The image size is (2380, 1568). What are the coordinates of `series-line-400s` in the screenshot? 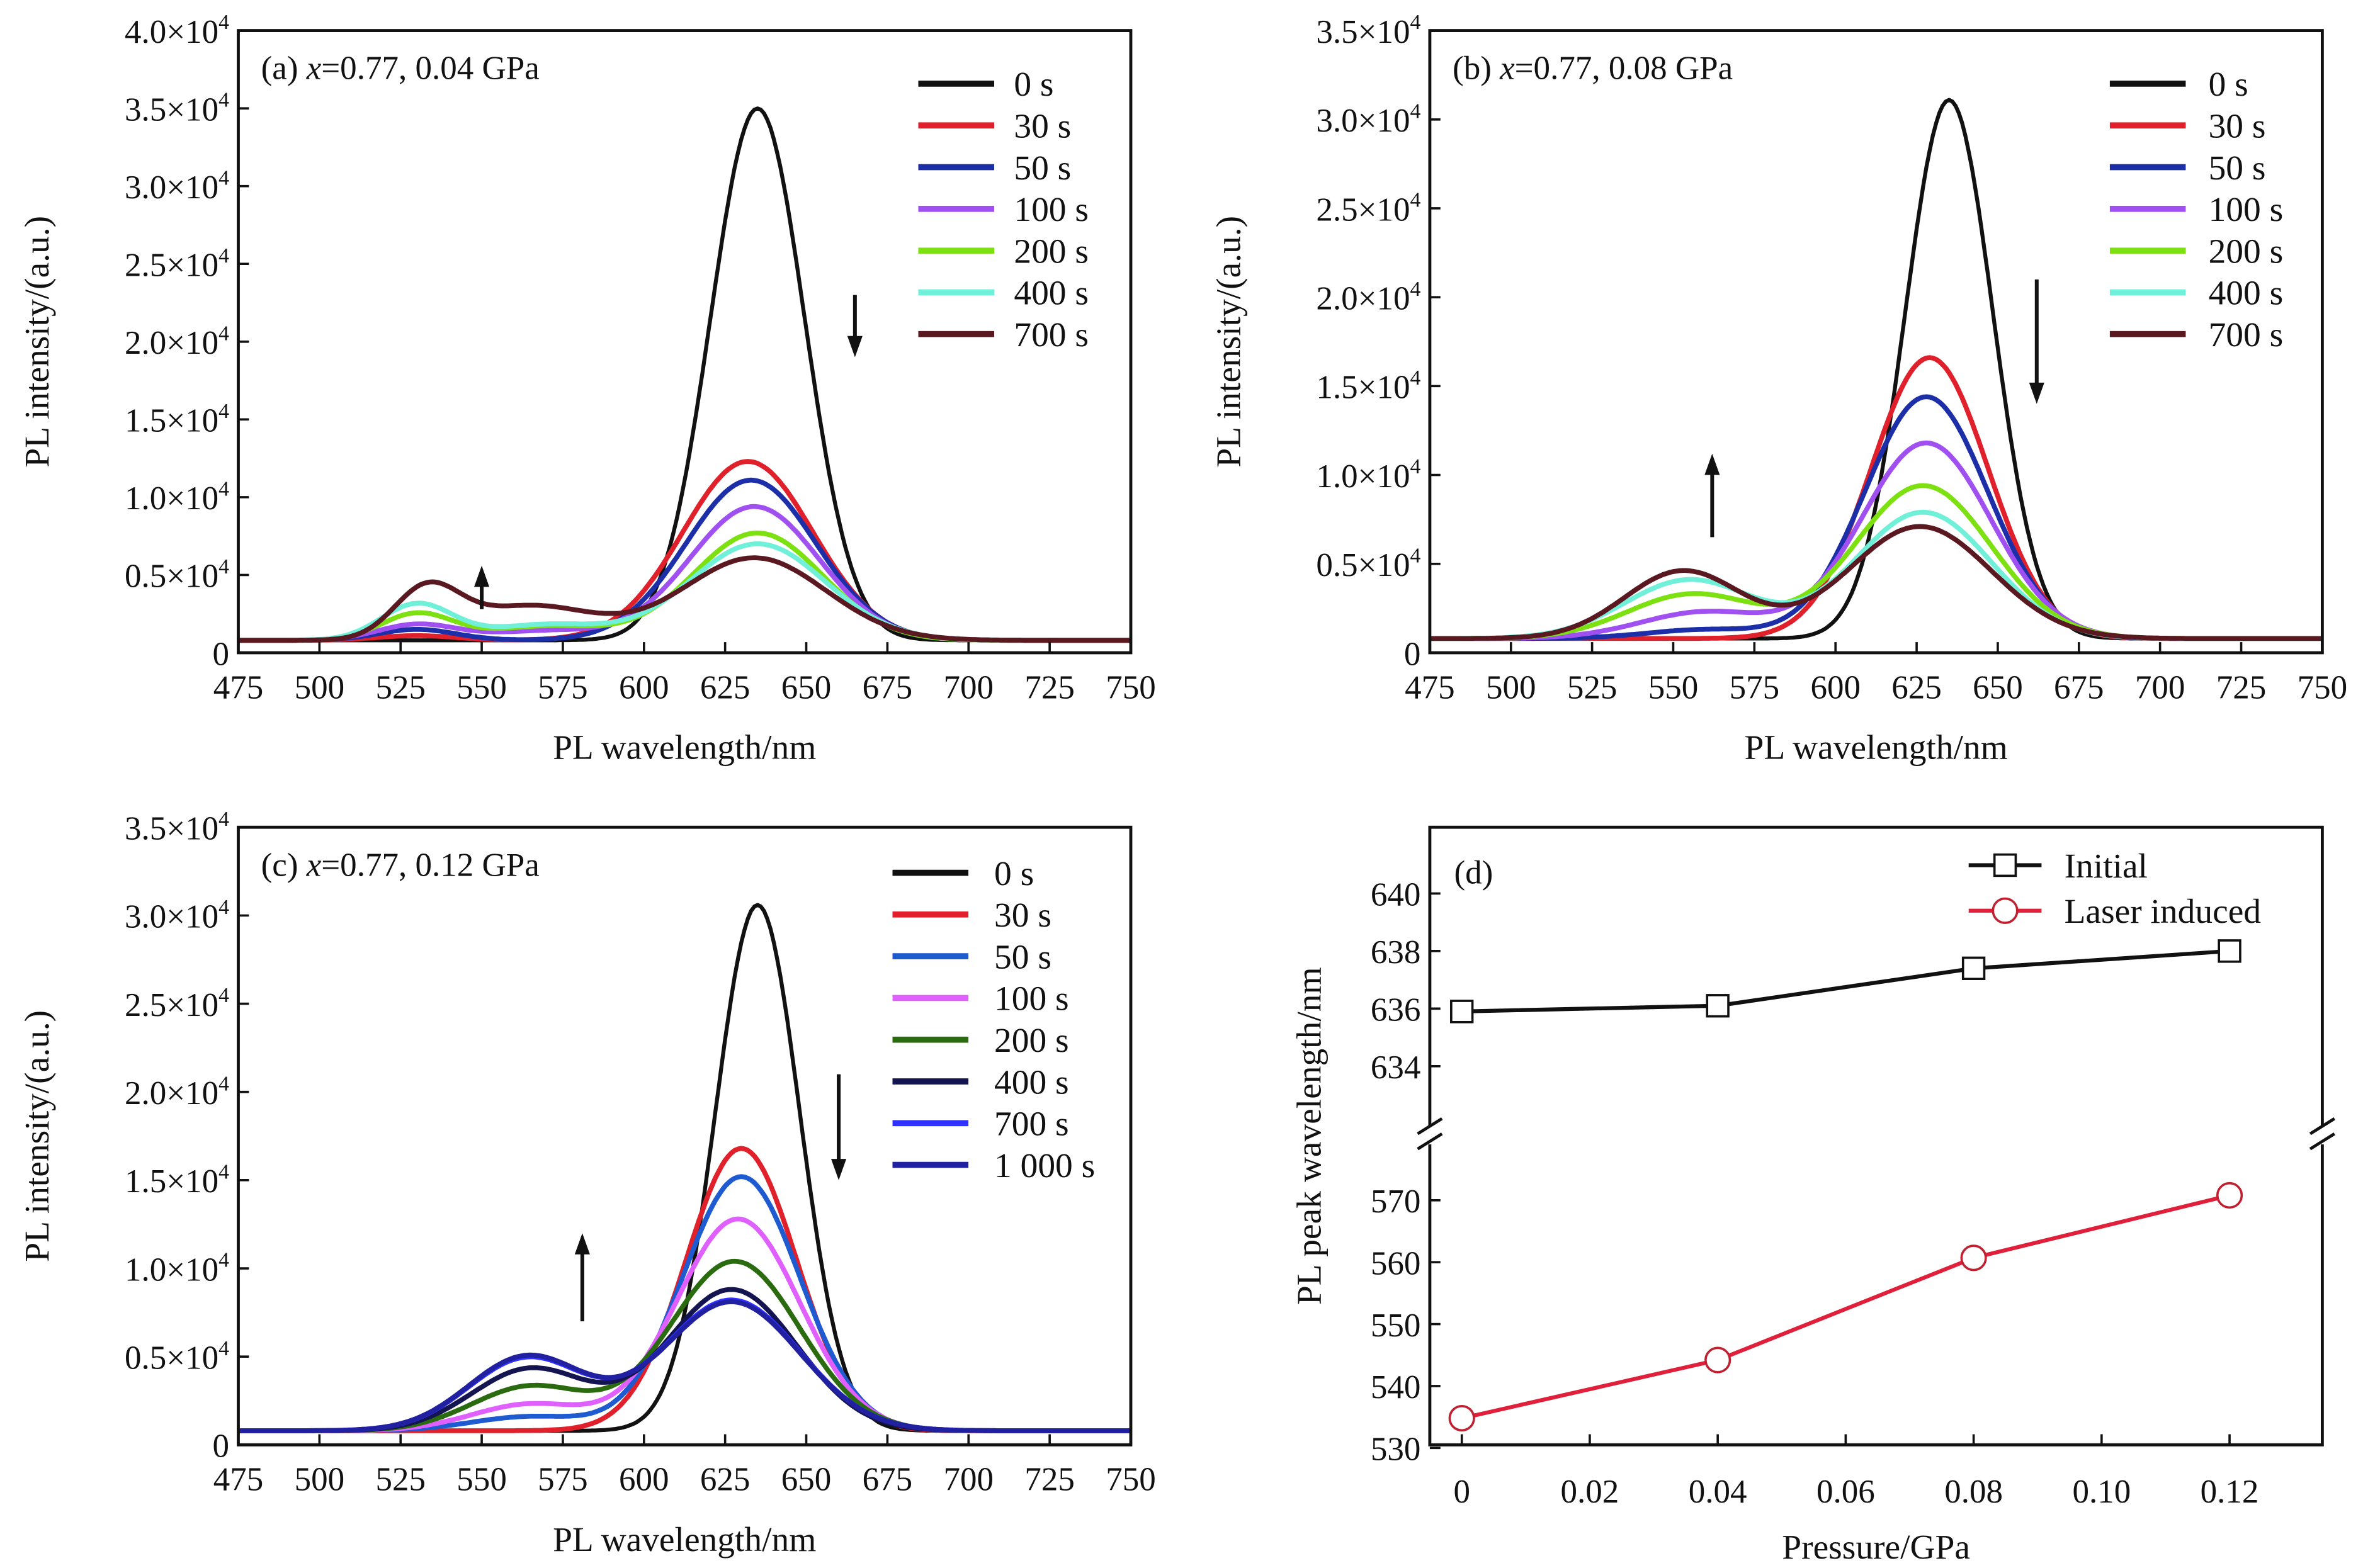 It's located at (1876, 575).